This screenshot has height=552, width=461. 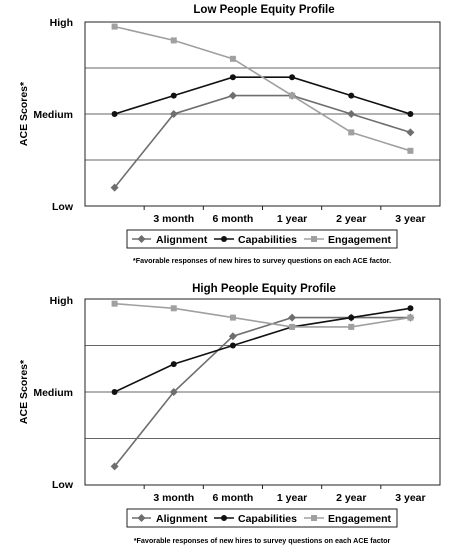 I want to click on chart-2-x-ticks: 3 month 6 month 1 year 2 year 3 year, so click(x=284, y=494).